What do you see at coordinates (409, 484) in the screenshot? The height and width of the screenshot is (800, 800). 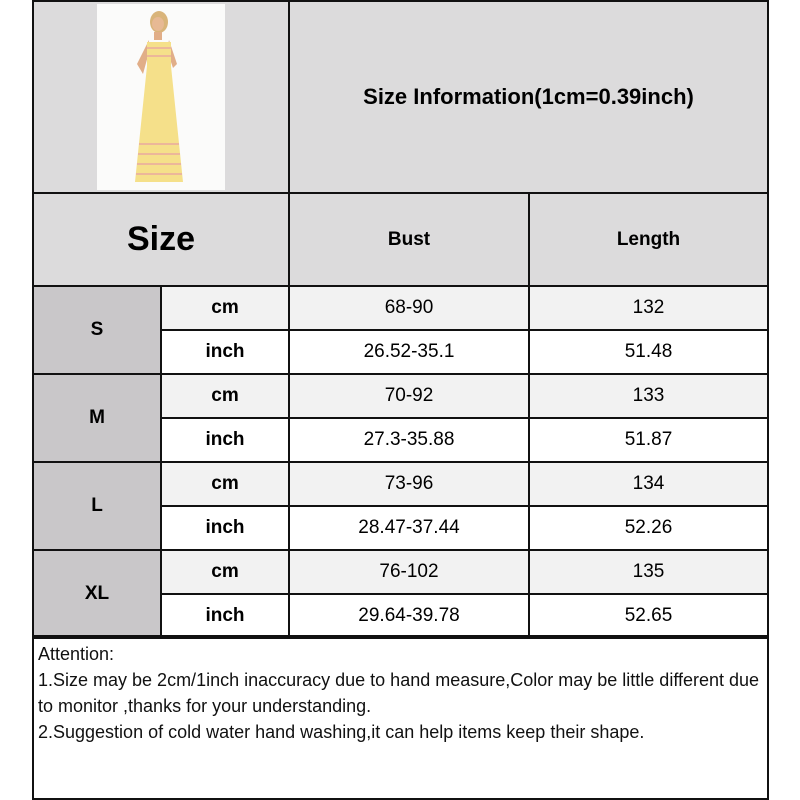 I see `bust-value: 73-96` at bounding box center [409, 484].